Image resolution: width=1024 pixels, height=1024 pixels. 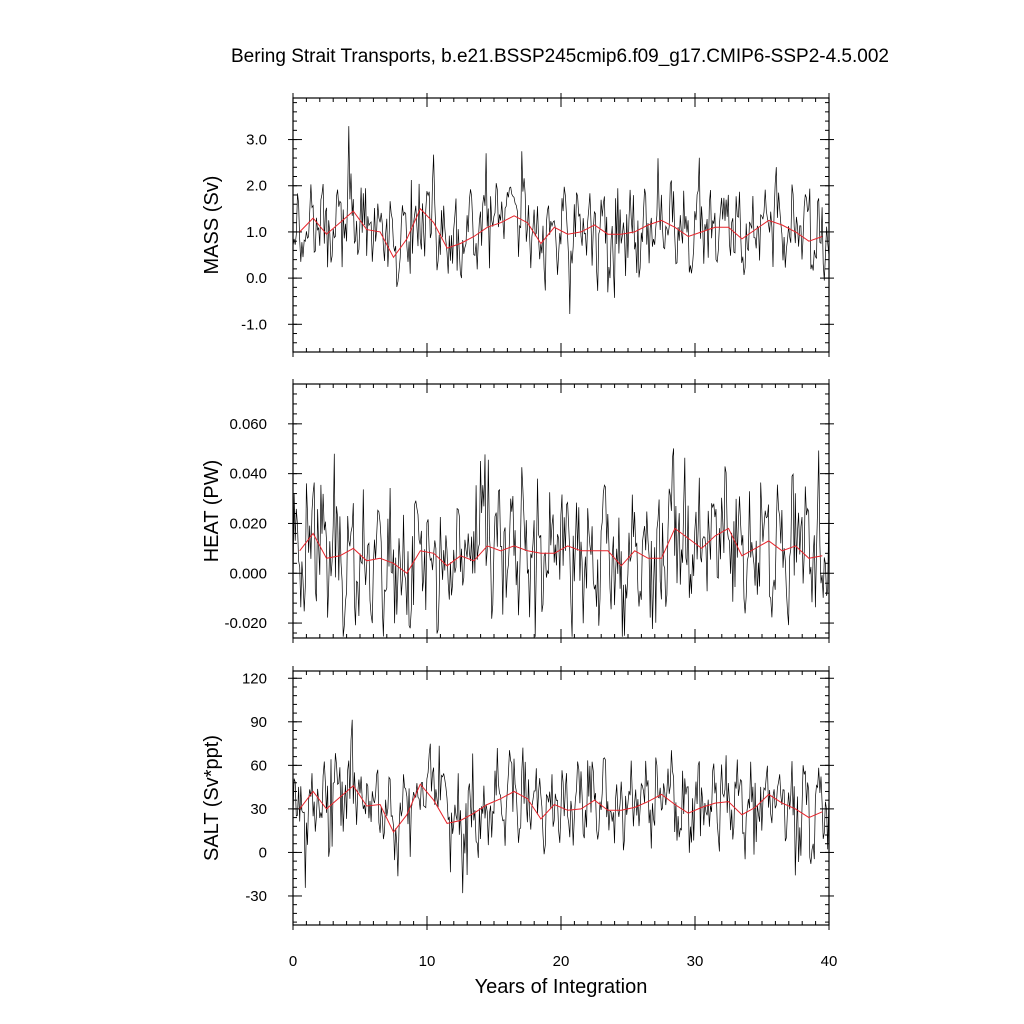 What do you see at coordinates (248, 523) in the screenshot?
I see `y-tick-label-heat: 0.020` at bounding box center [248, 523].